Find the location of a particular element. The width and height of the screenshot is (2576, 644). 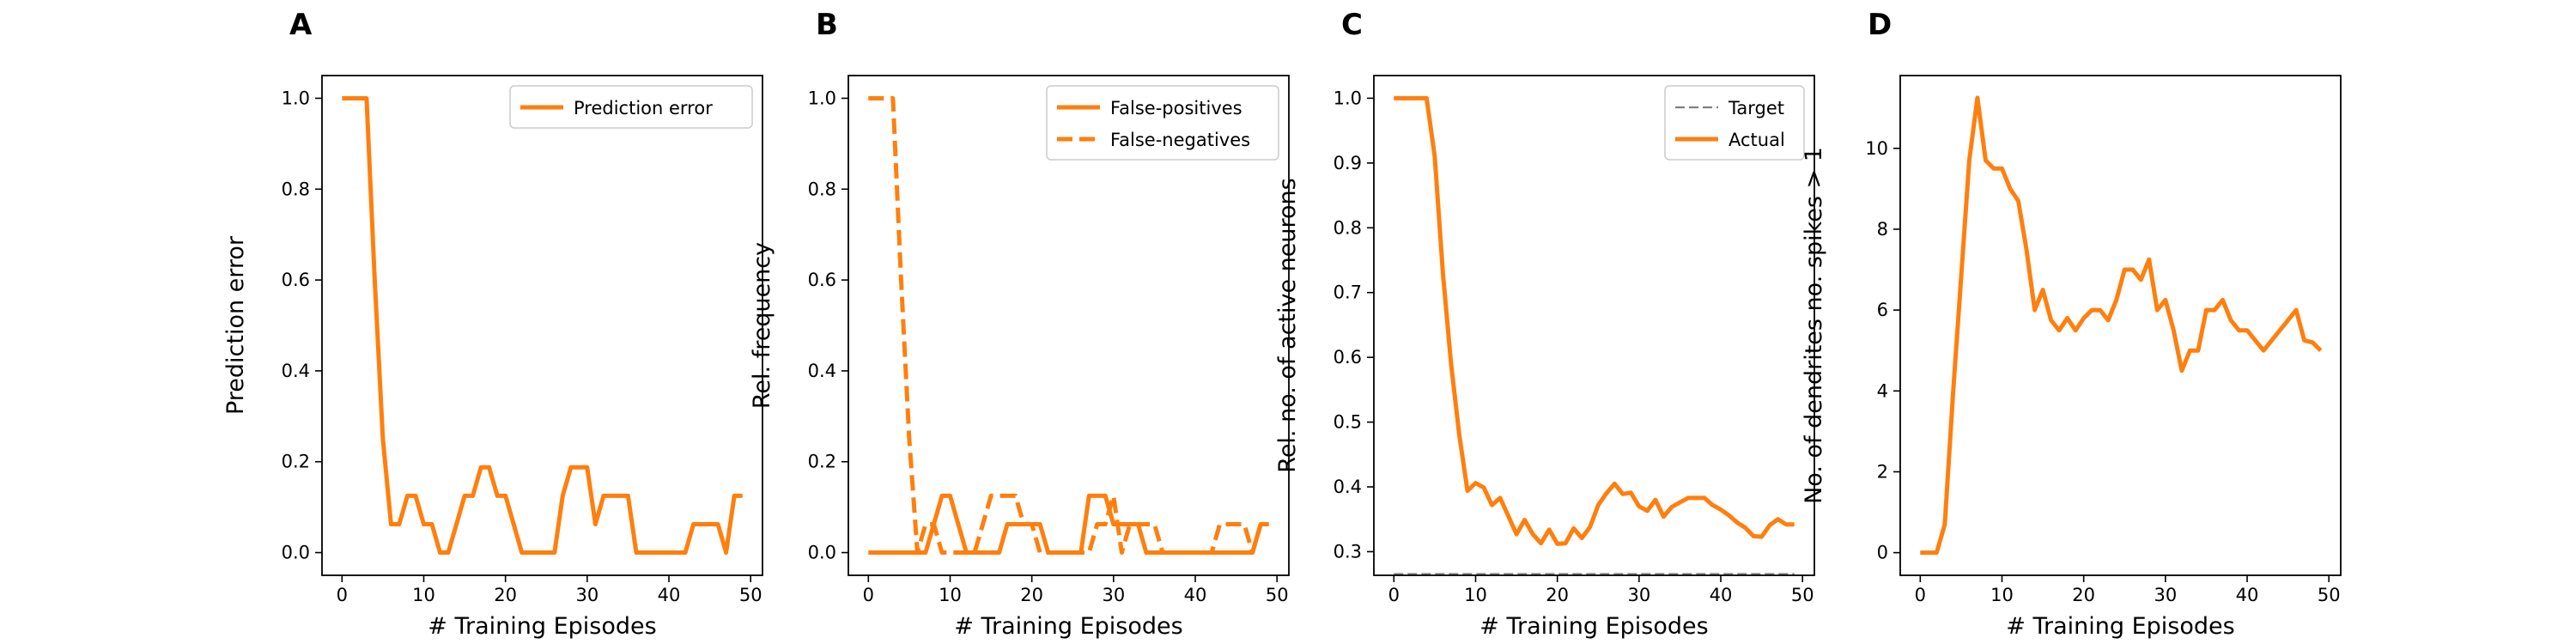

y-tick-label: 4 is located at coordinates (1882, 390).